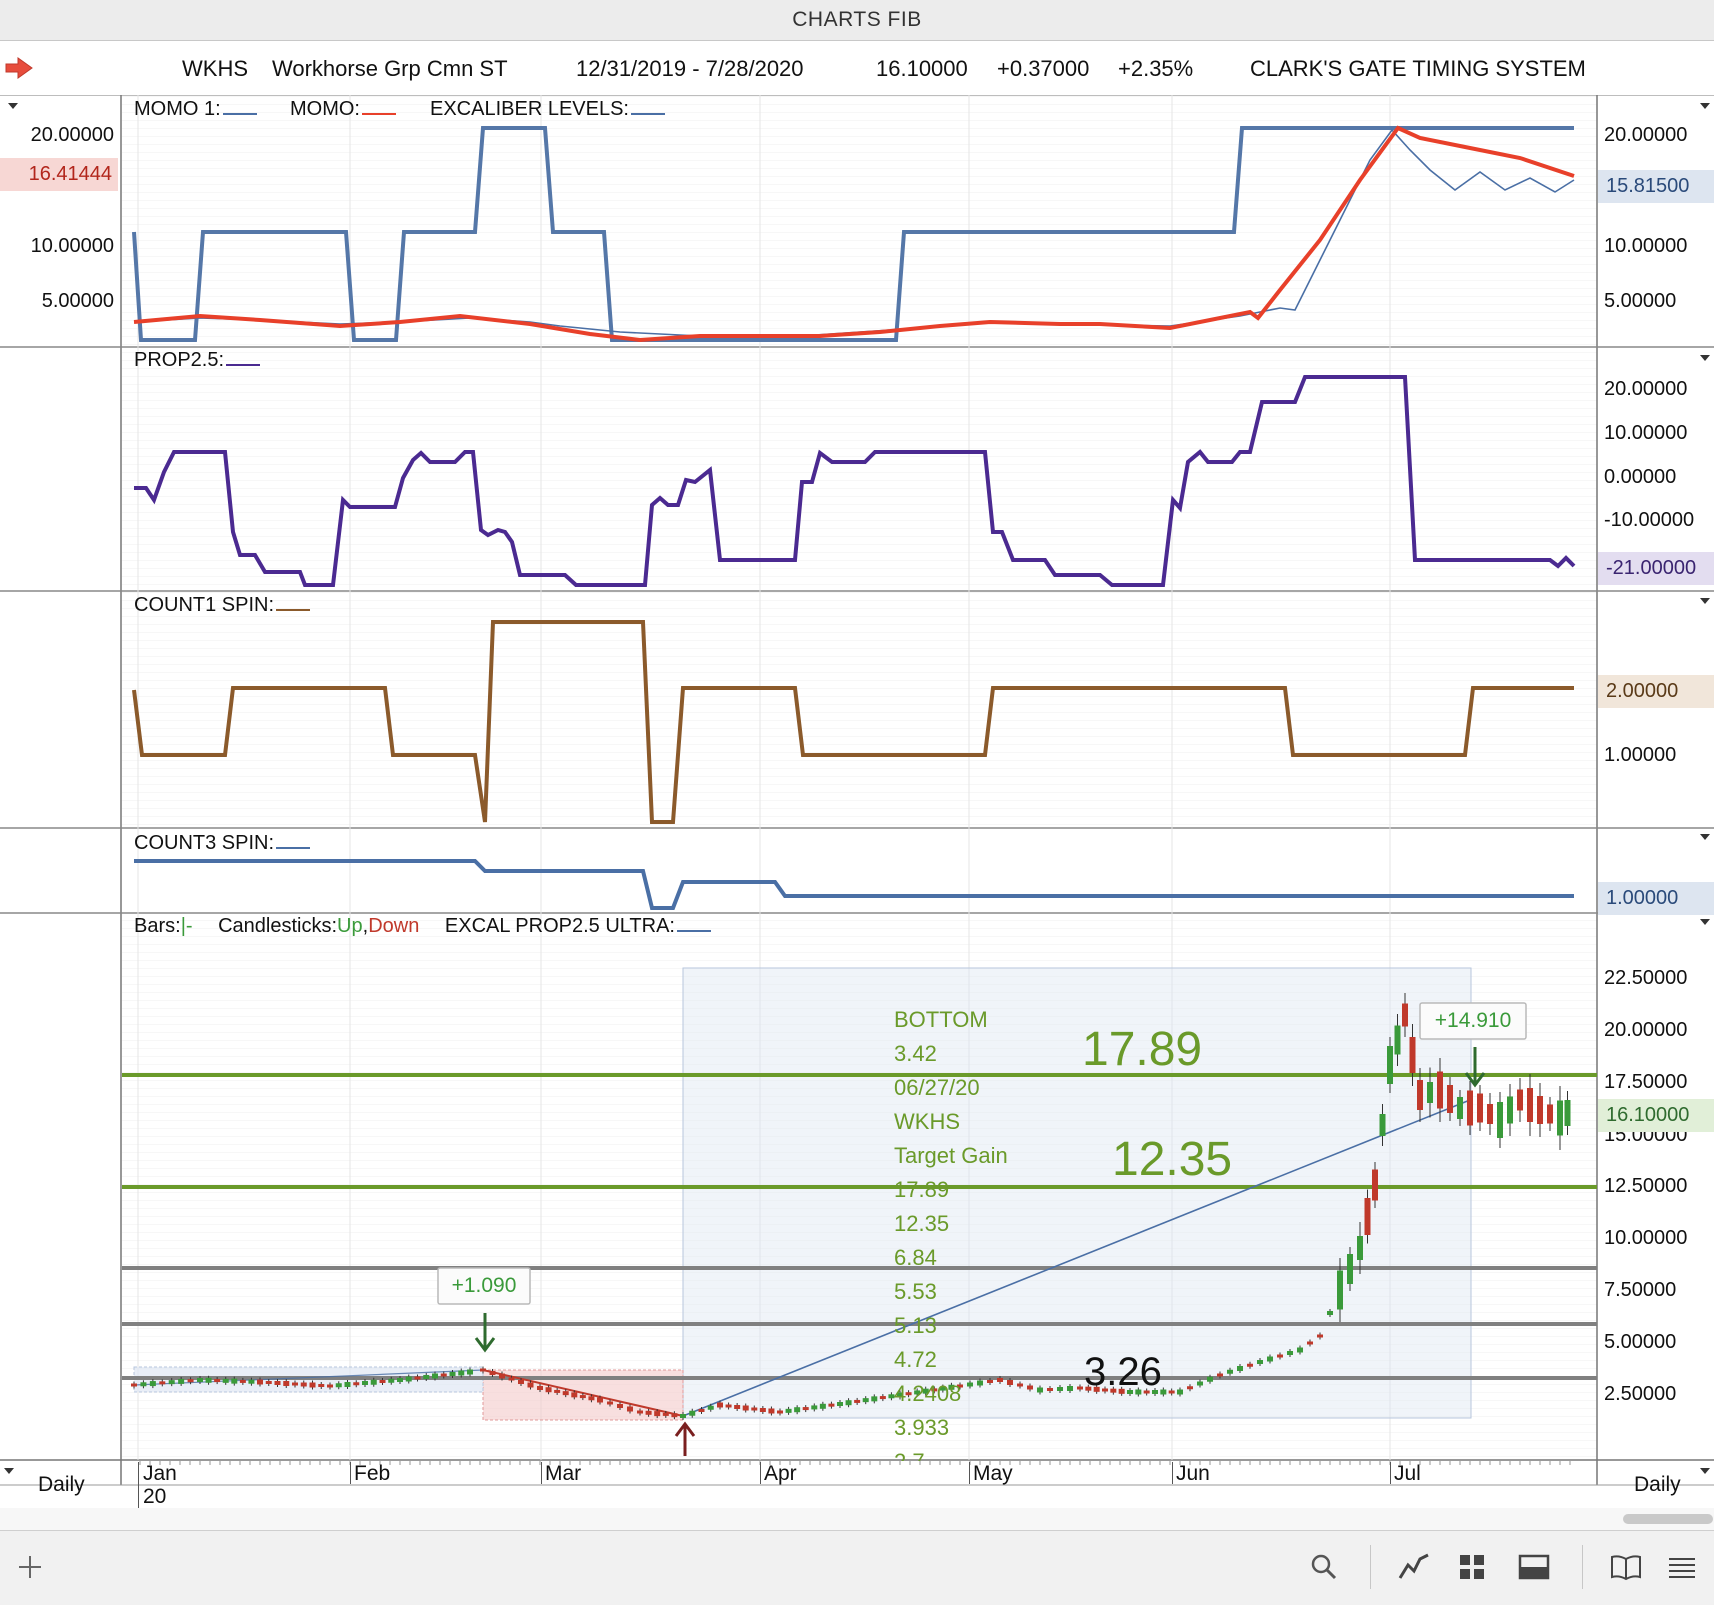 Image resolution: width=1714 pixels, height=1605 pixels. What do you see at coordinates (19, 68) in the screenshot?
I see `arrow-right-icon` at bounding box center [19, 68].